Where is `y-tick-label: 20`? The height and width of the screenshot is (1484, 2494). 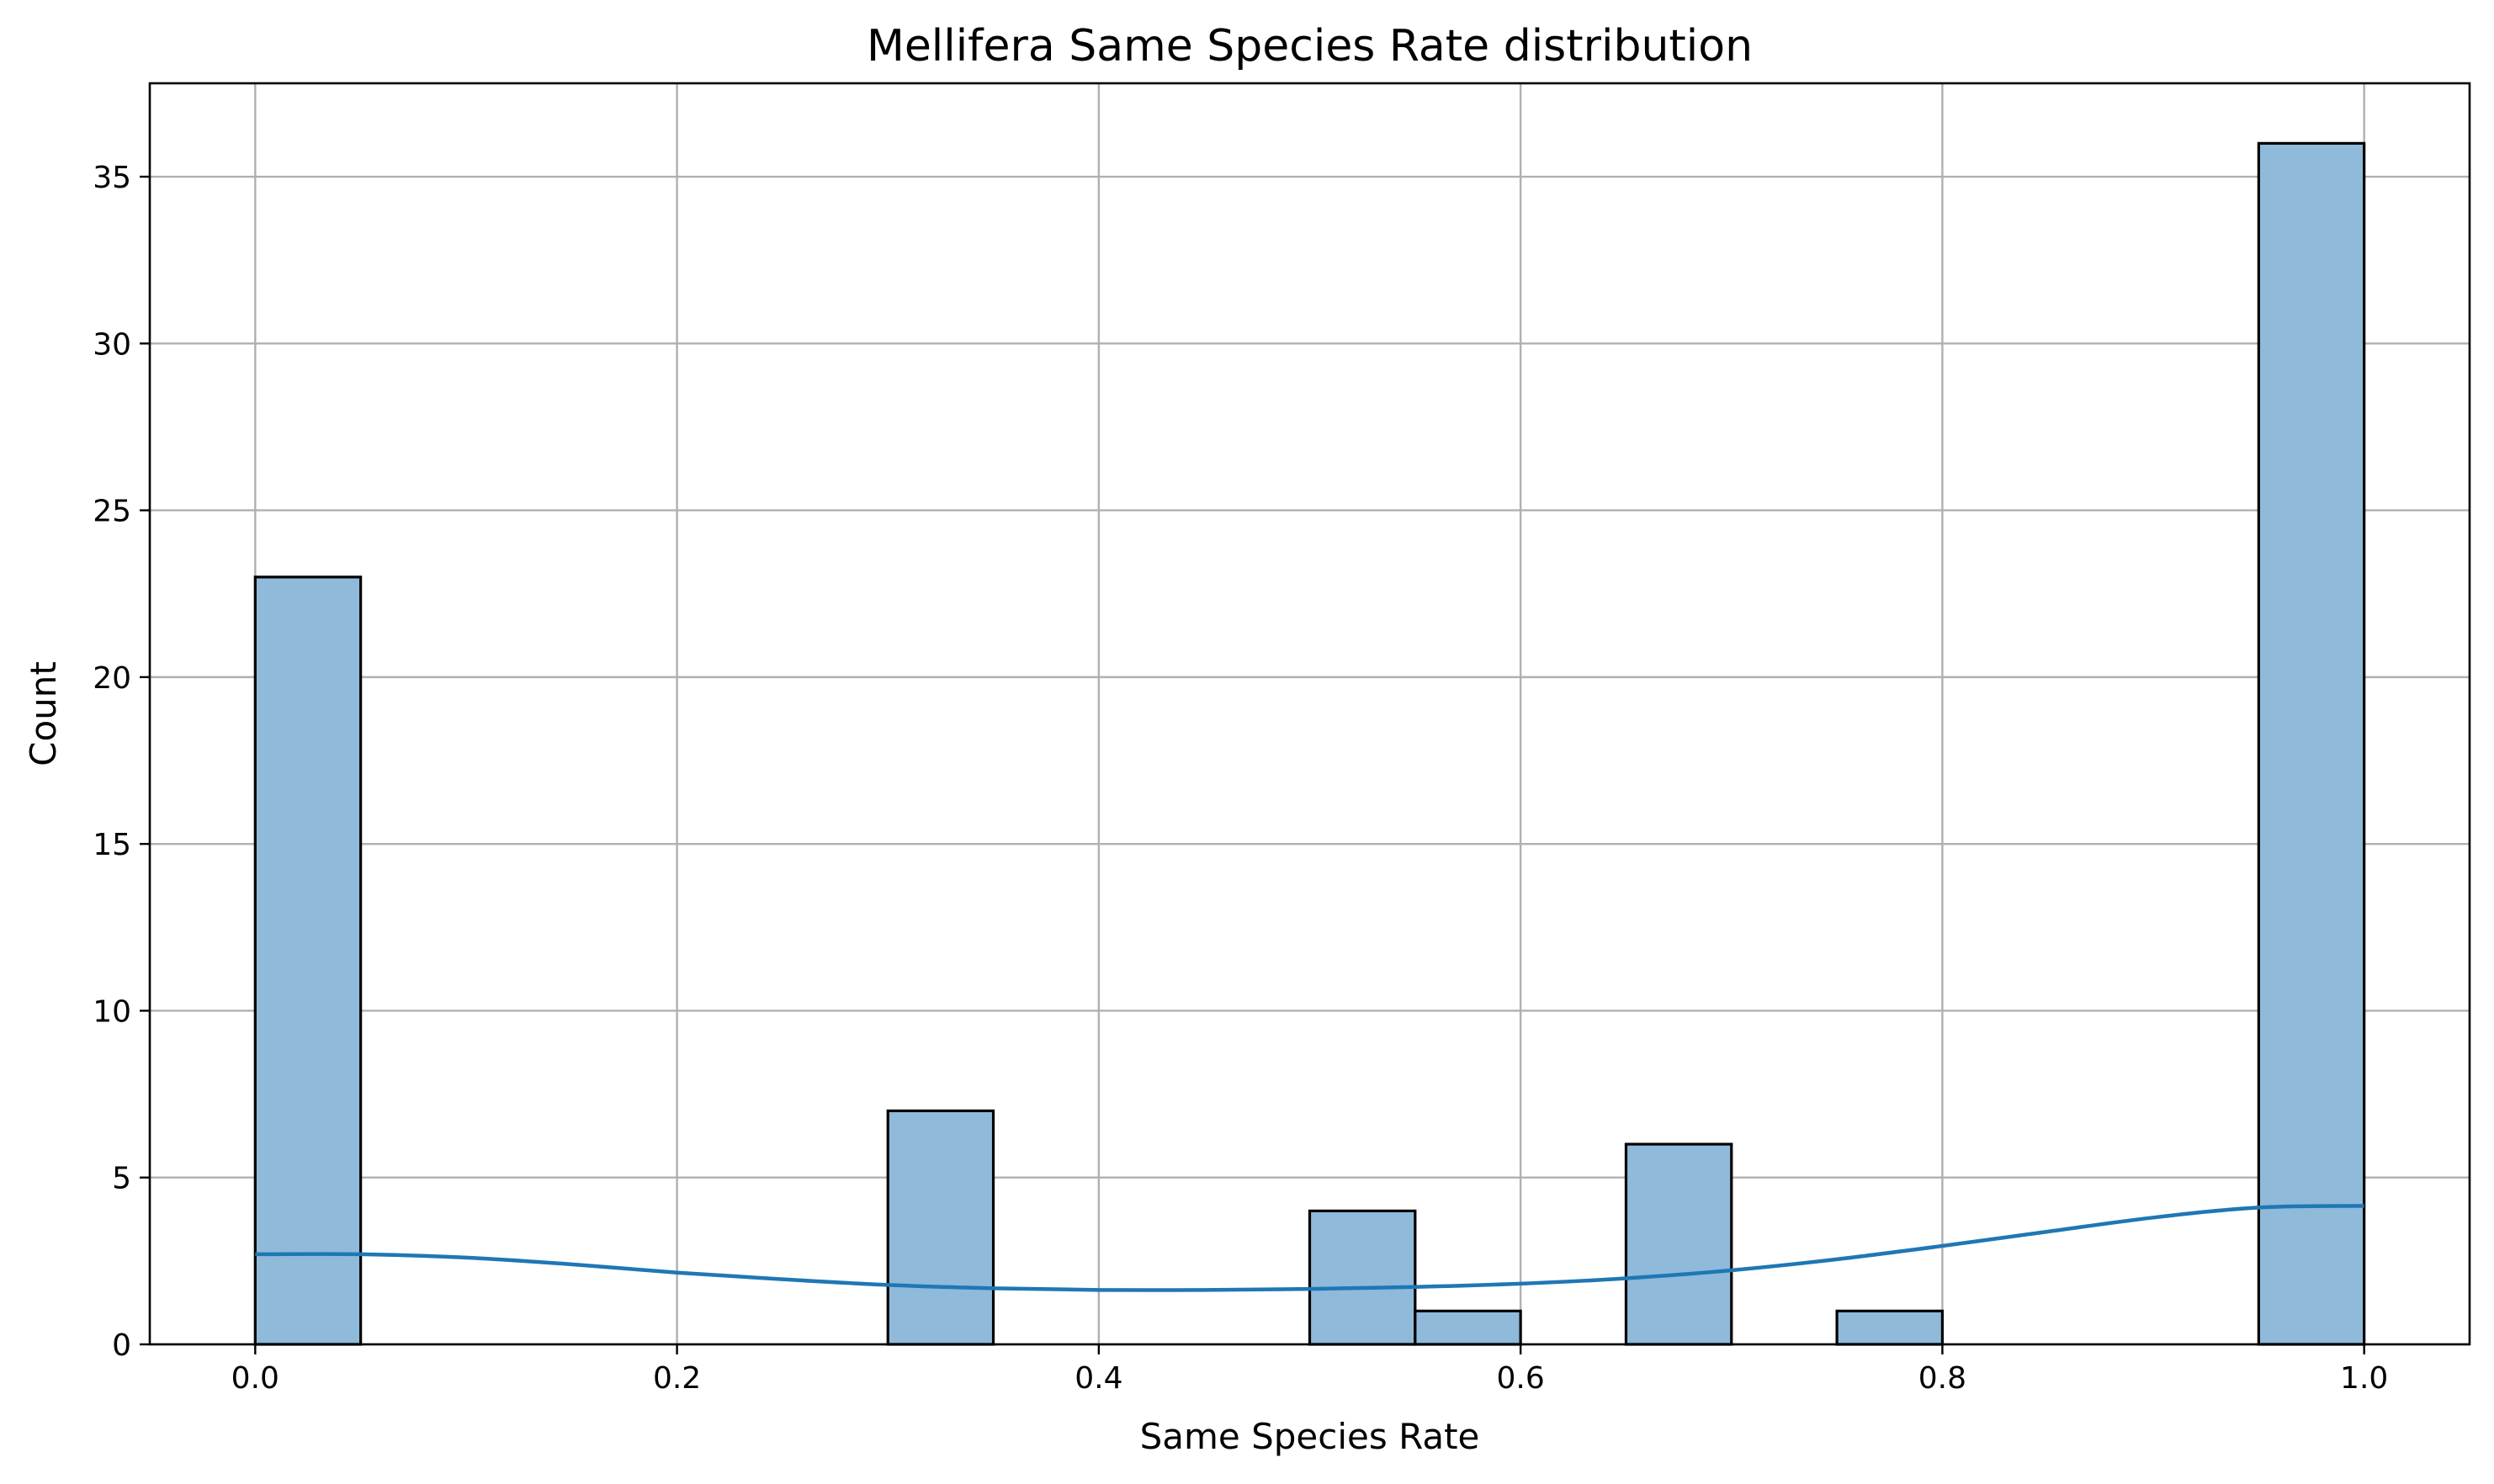 y-tick-label: 20 is located at coordinates (112, 678).